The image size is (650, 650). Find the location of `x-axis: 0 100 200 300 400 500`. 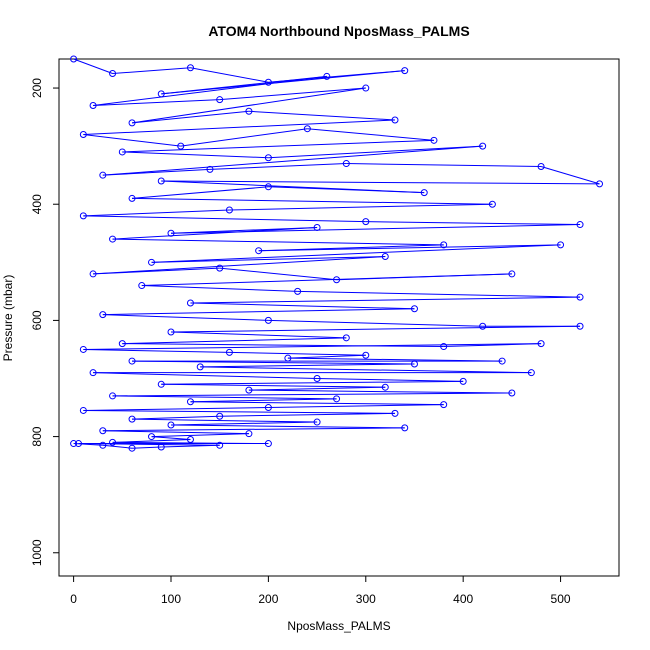

x-axis: 0 100 200 300 400 500 is located at coordinates (320, 590).